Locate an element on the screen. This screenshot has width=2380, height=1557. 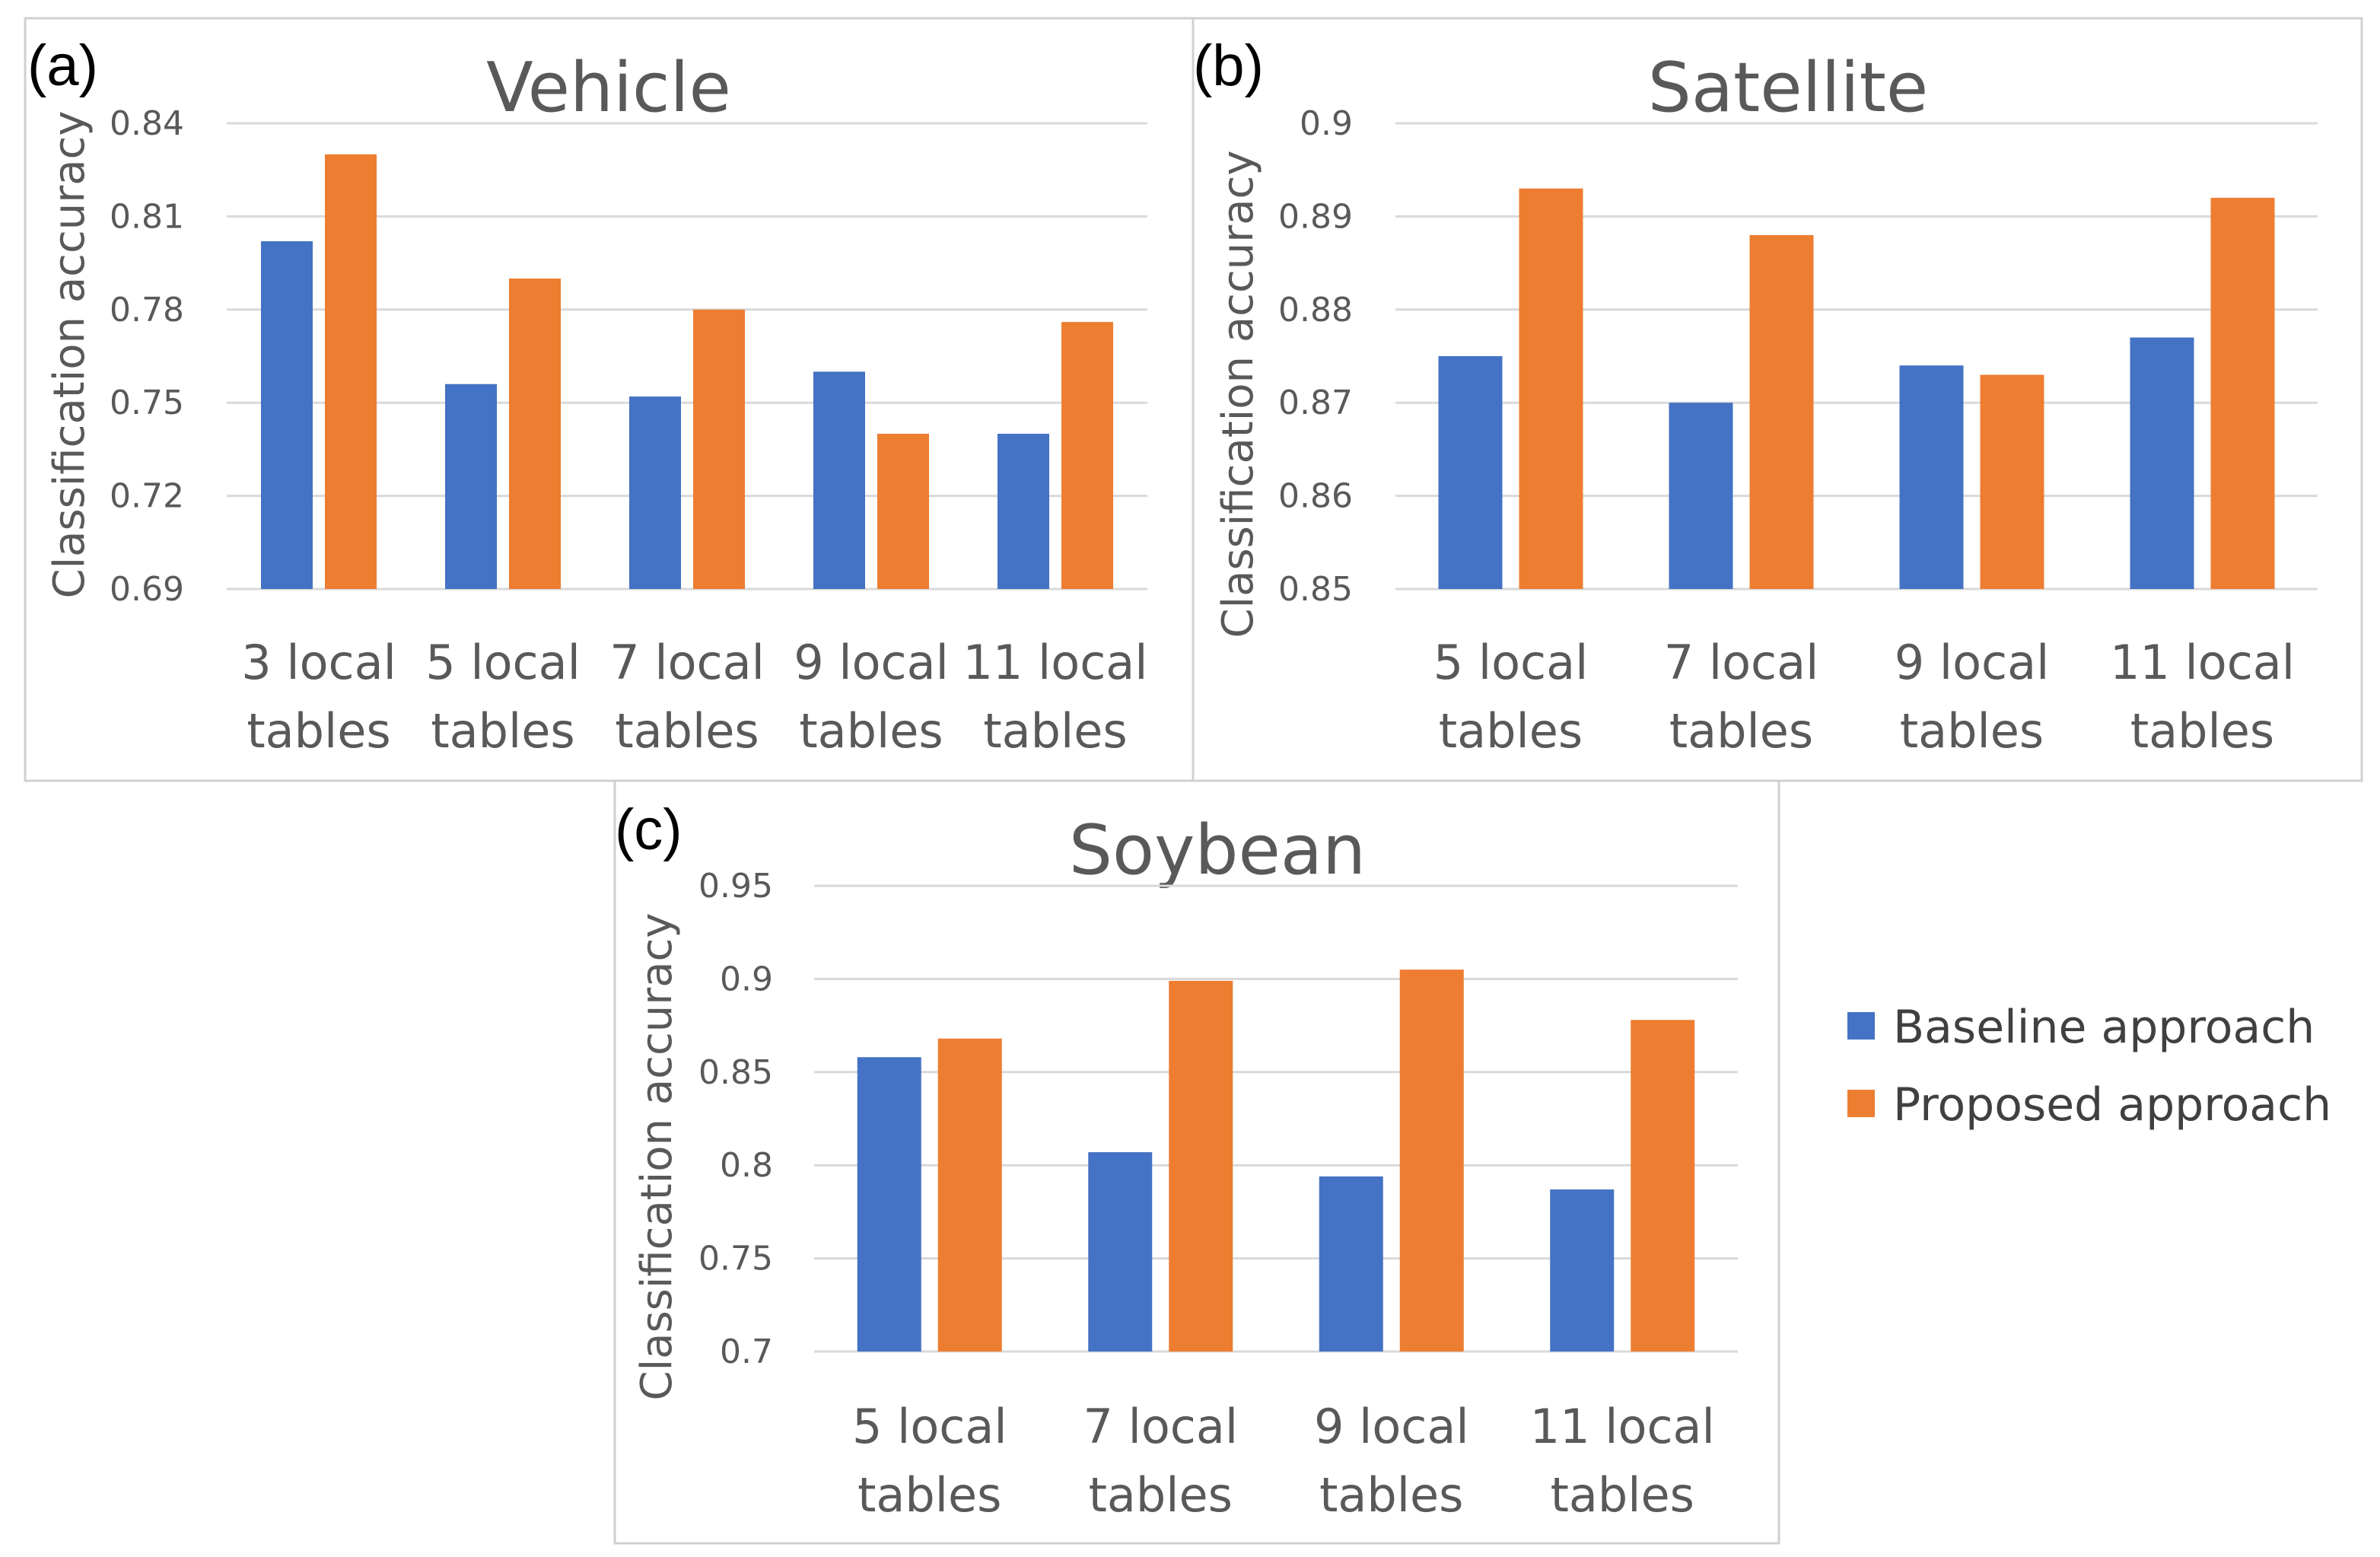
panel-c-y-tick-label: 0.75 is located at coordinates (735, 1259).